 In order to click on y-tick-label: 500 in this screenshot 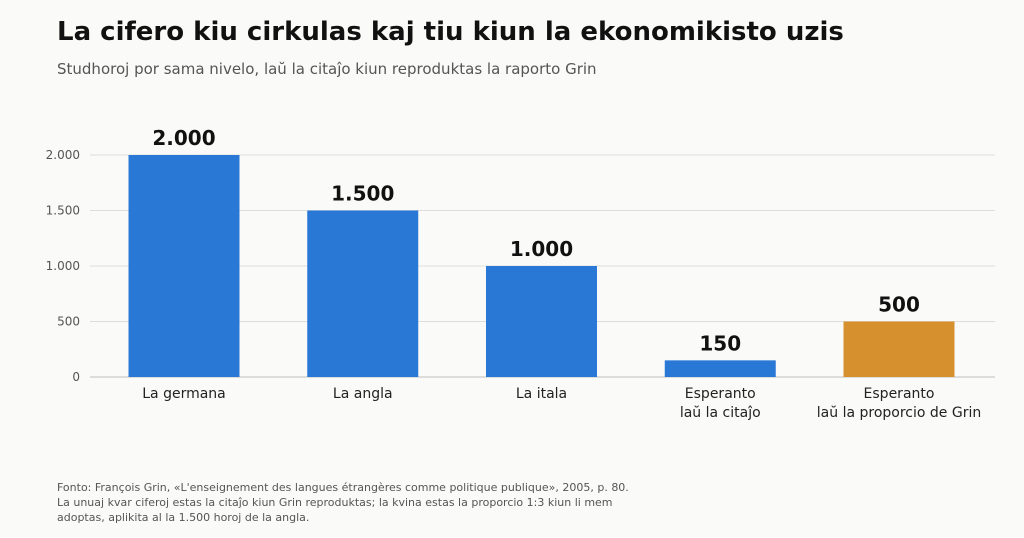, I will do `click(68, 322)`.